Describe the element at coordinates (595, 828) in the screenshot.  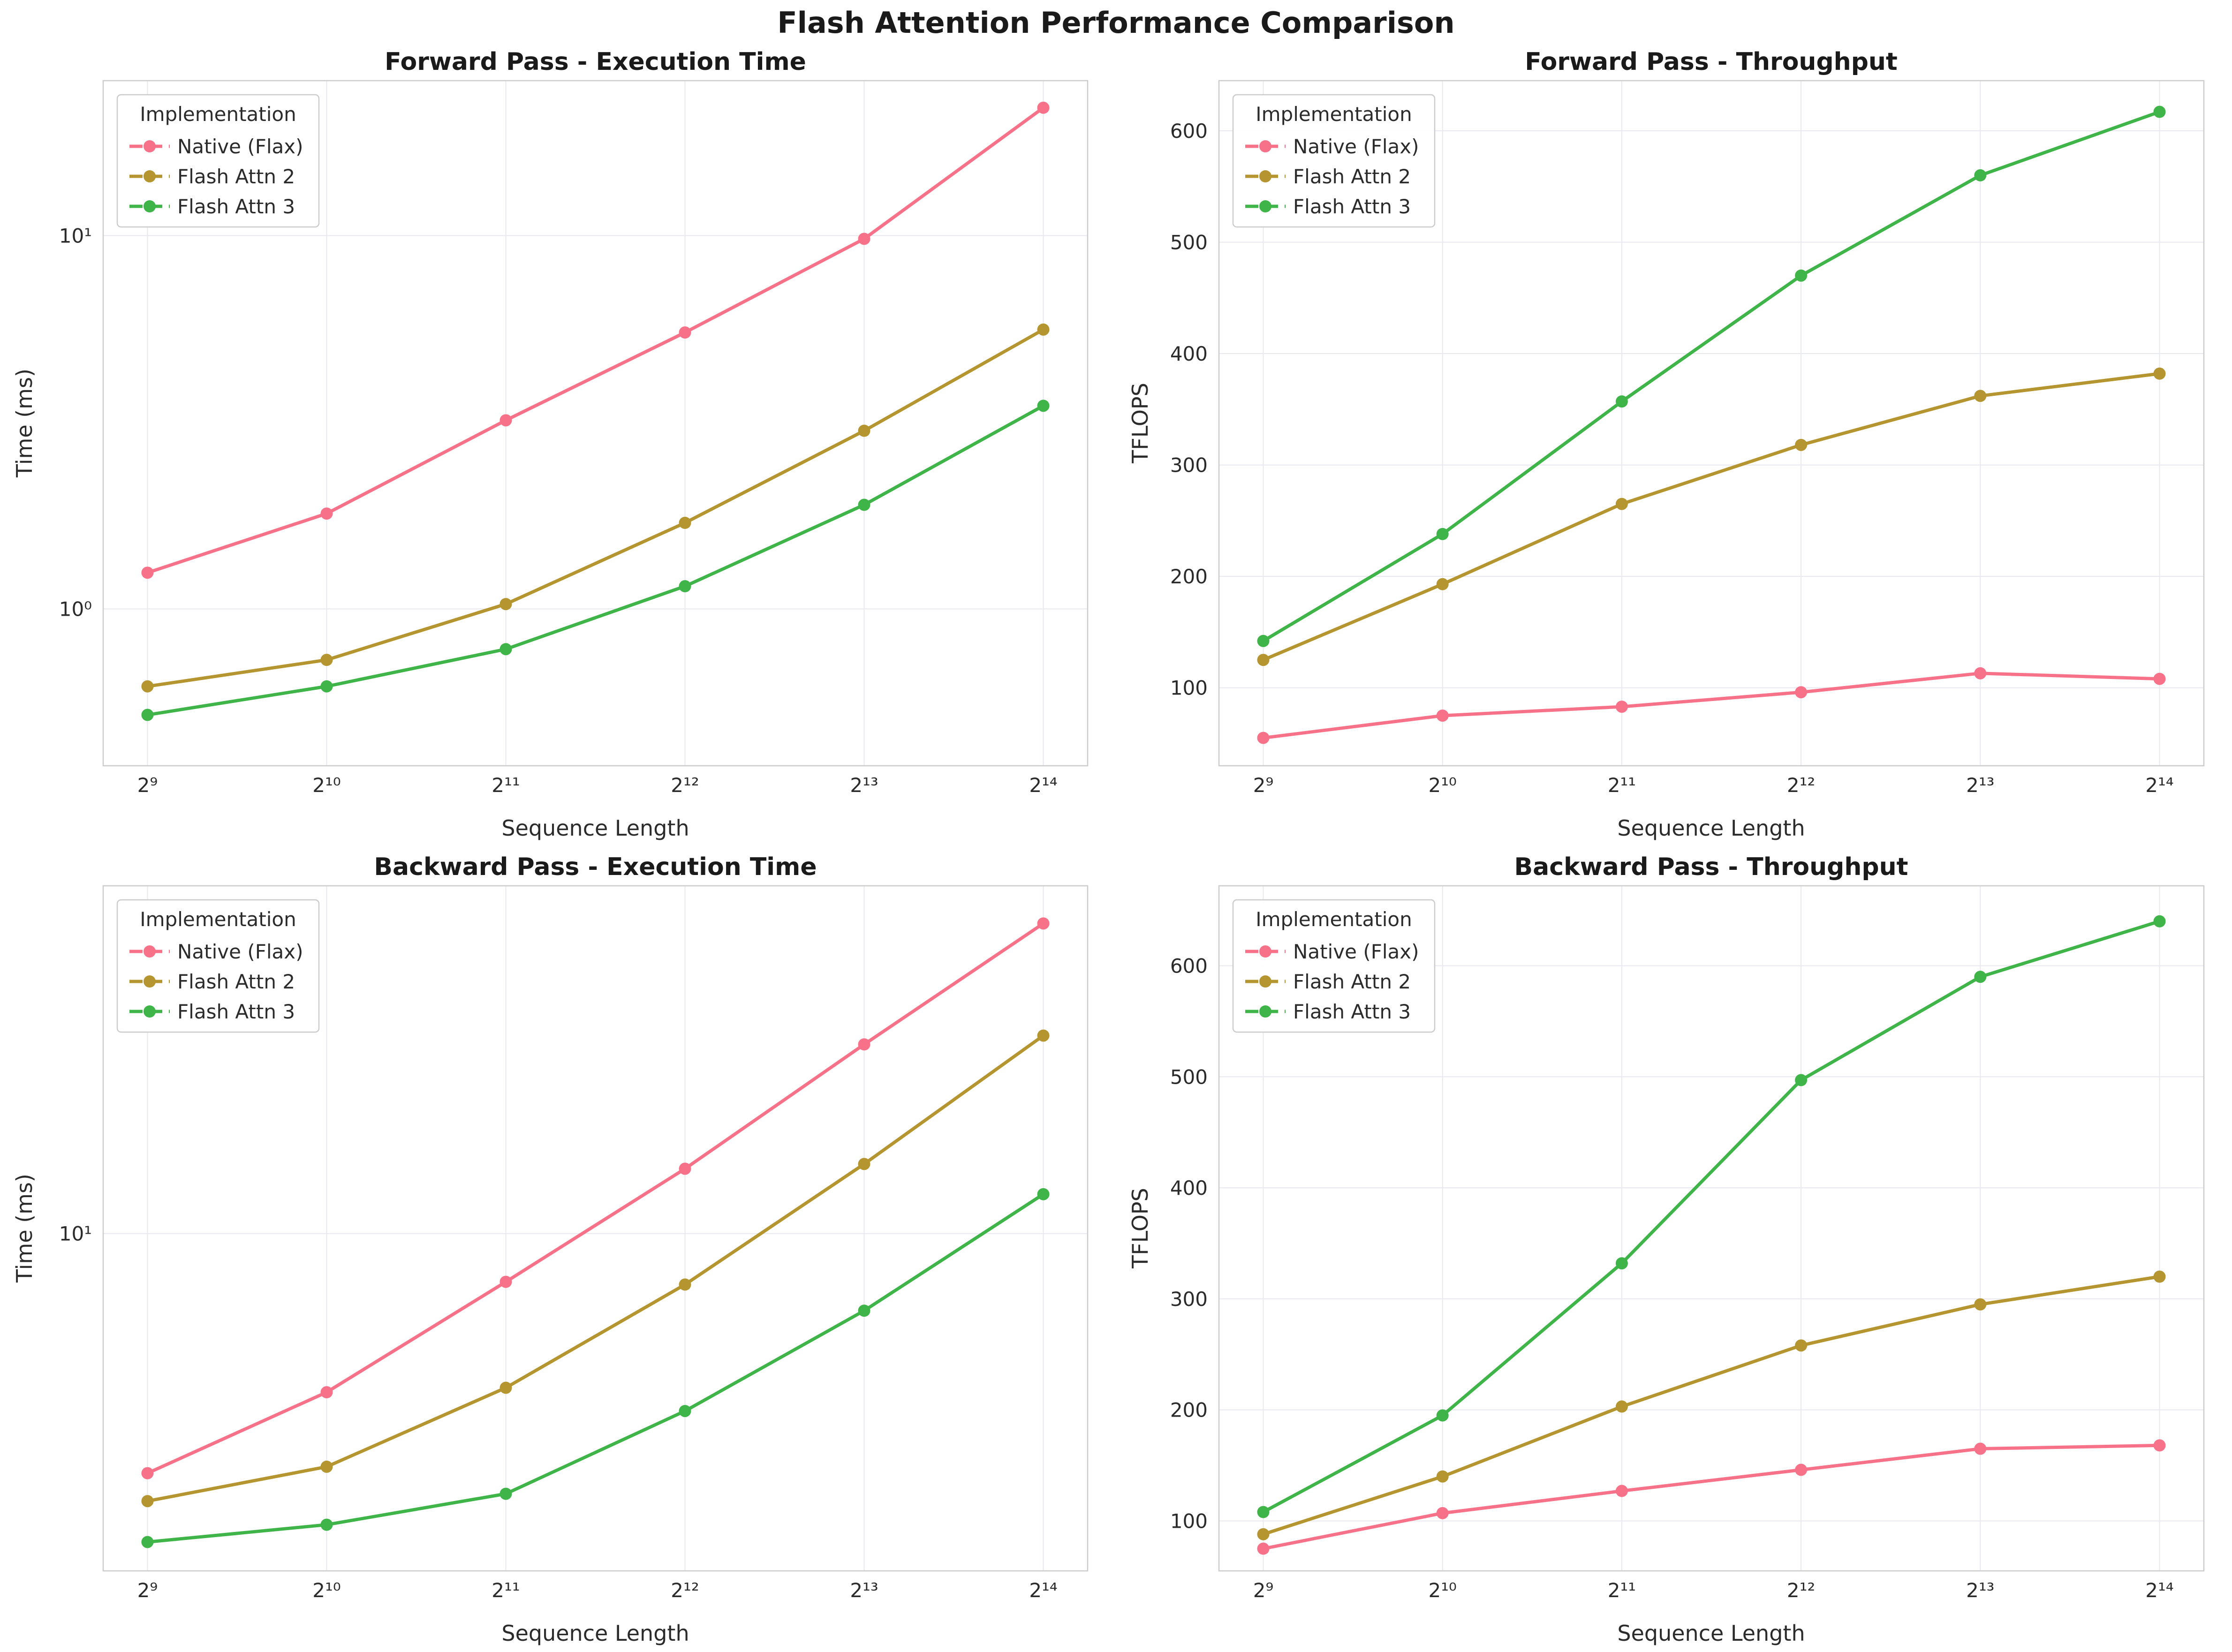
I see `forward-time-xlabel: Sequence Length` at that location.